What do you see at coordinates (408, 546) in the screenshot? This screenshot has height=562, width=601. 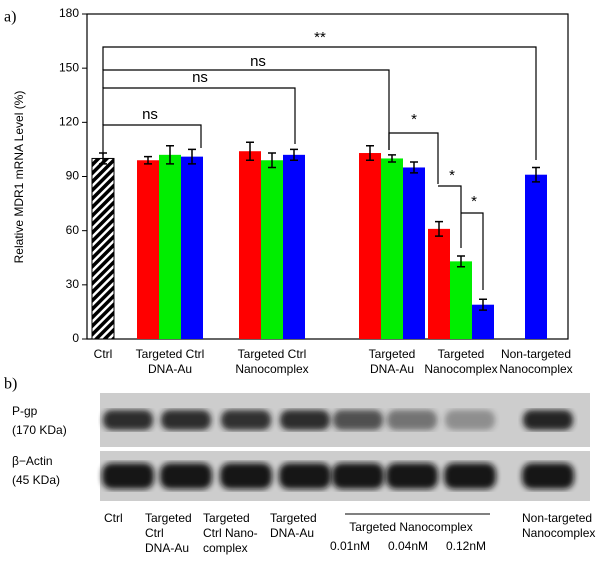 I see `lane-label: 0.04nM` at bounding box center [408, 546].